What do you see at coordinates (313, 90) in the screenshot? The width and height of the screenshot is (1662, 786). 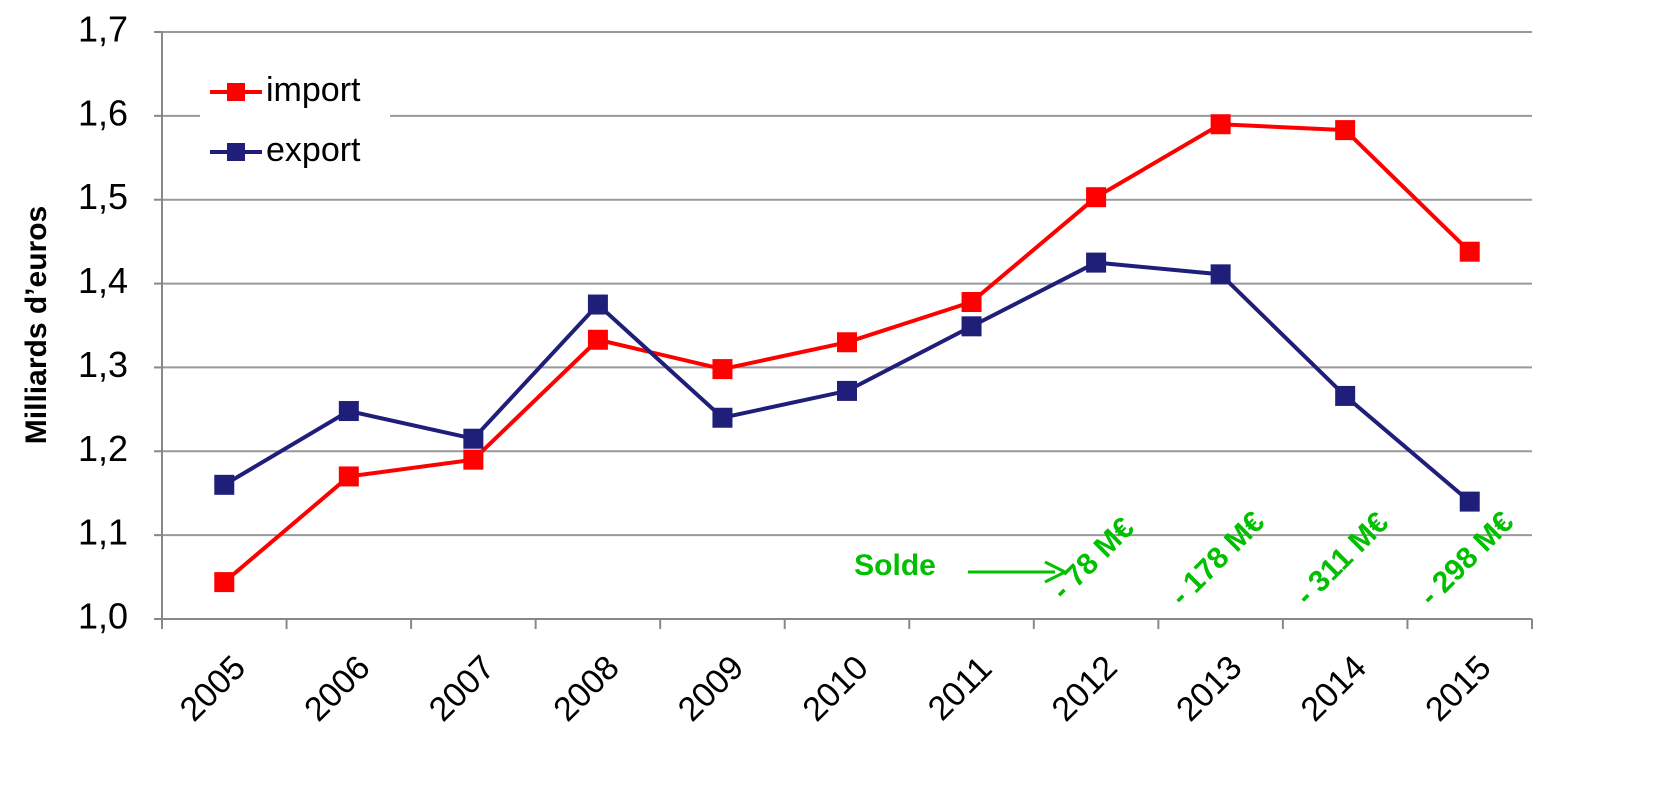 I see `legend-label: import` at bounding box center [313, 90].